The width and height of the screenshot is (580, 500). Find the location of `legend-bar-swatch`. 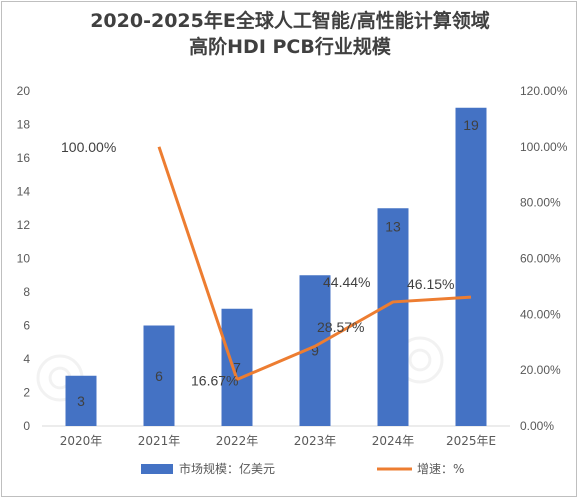

legend-bar-swatch is located at coordinates (157, 469).